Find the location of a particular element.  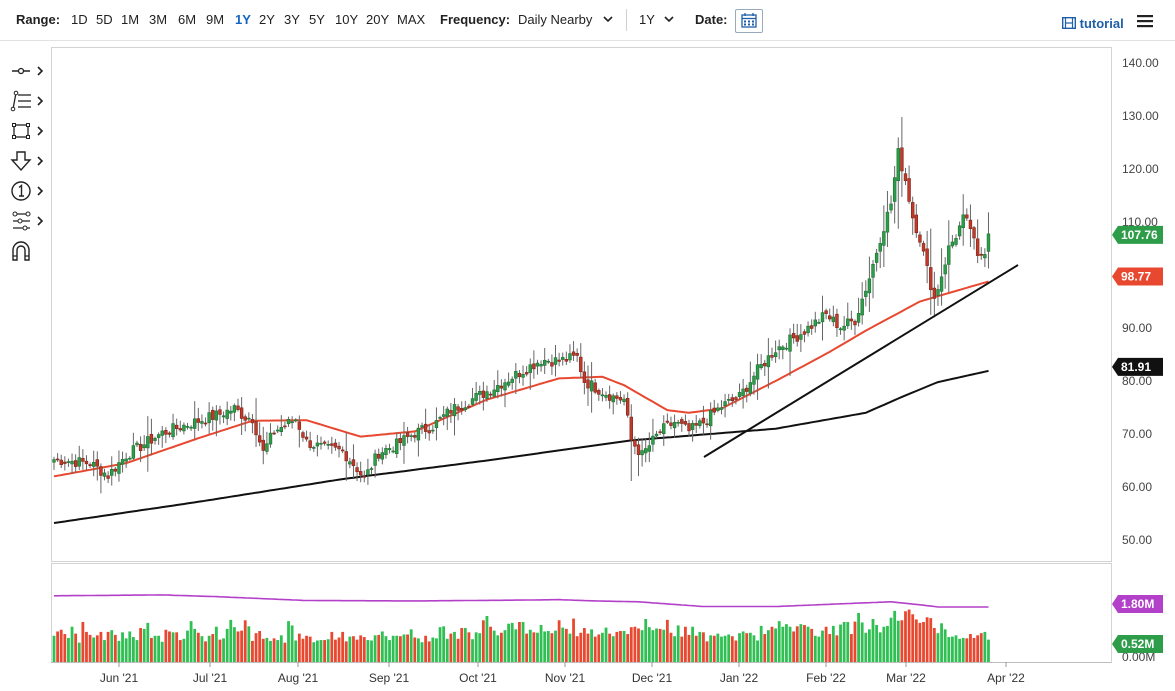

rectangle-tool-button is located at coordinates (28, 131).